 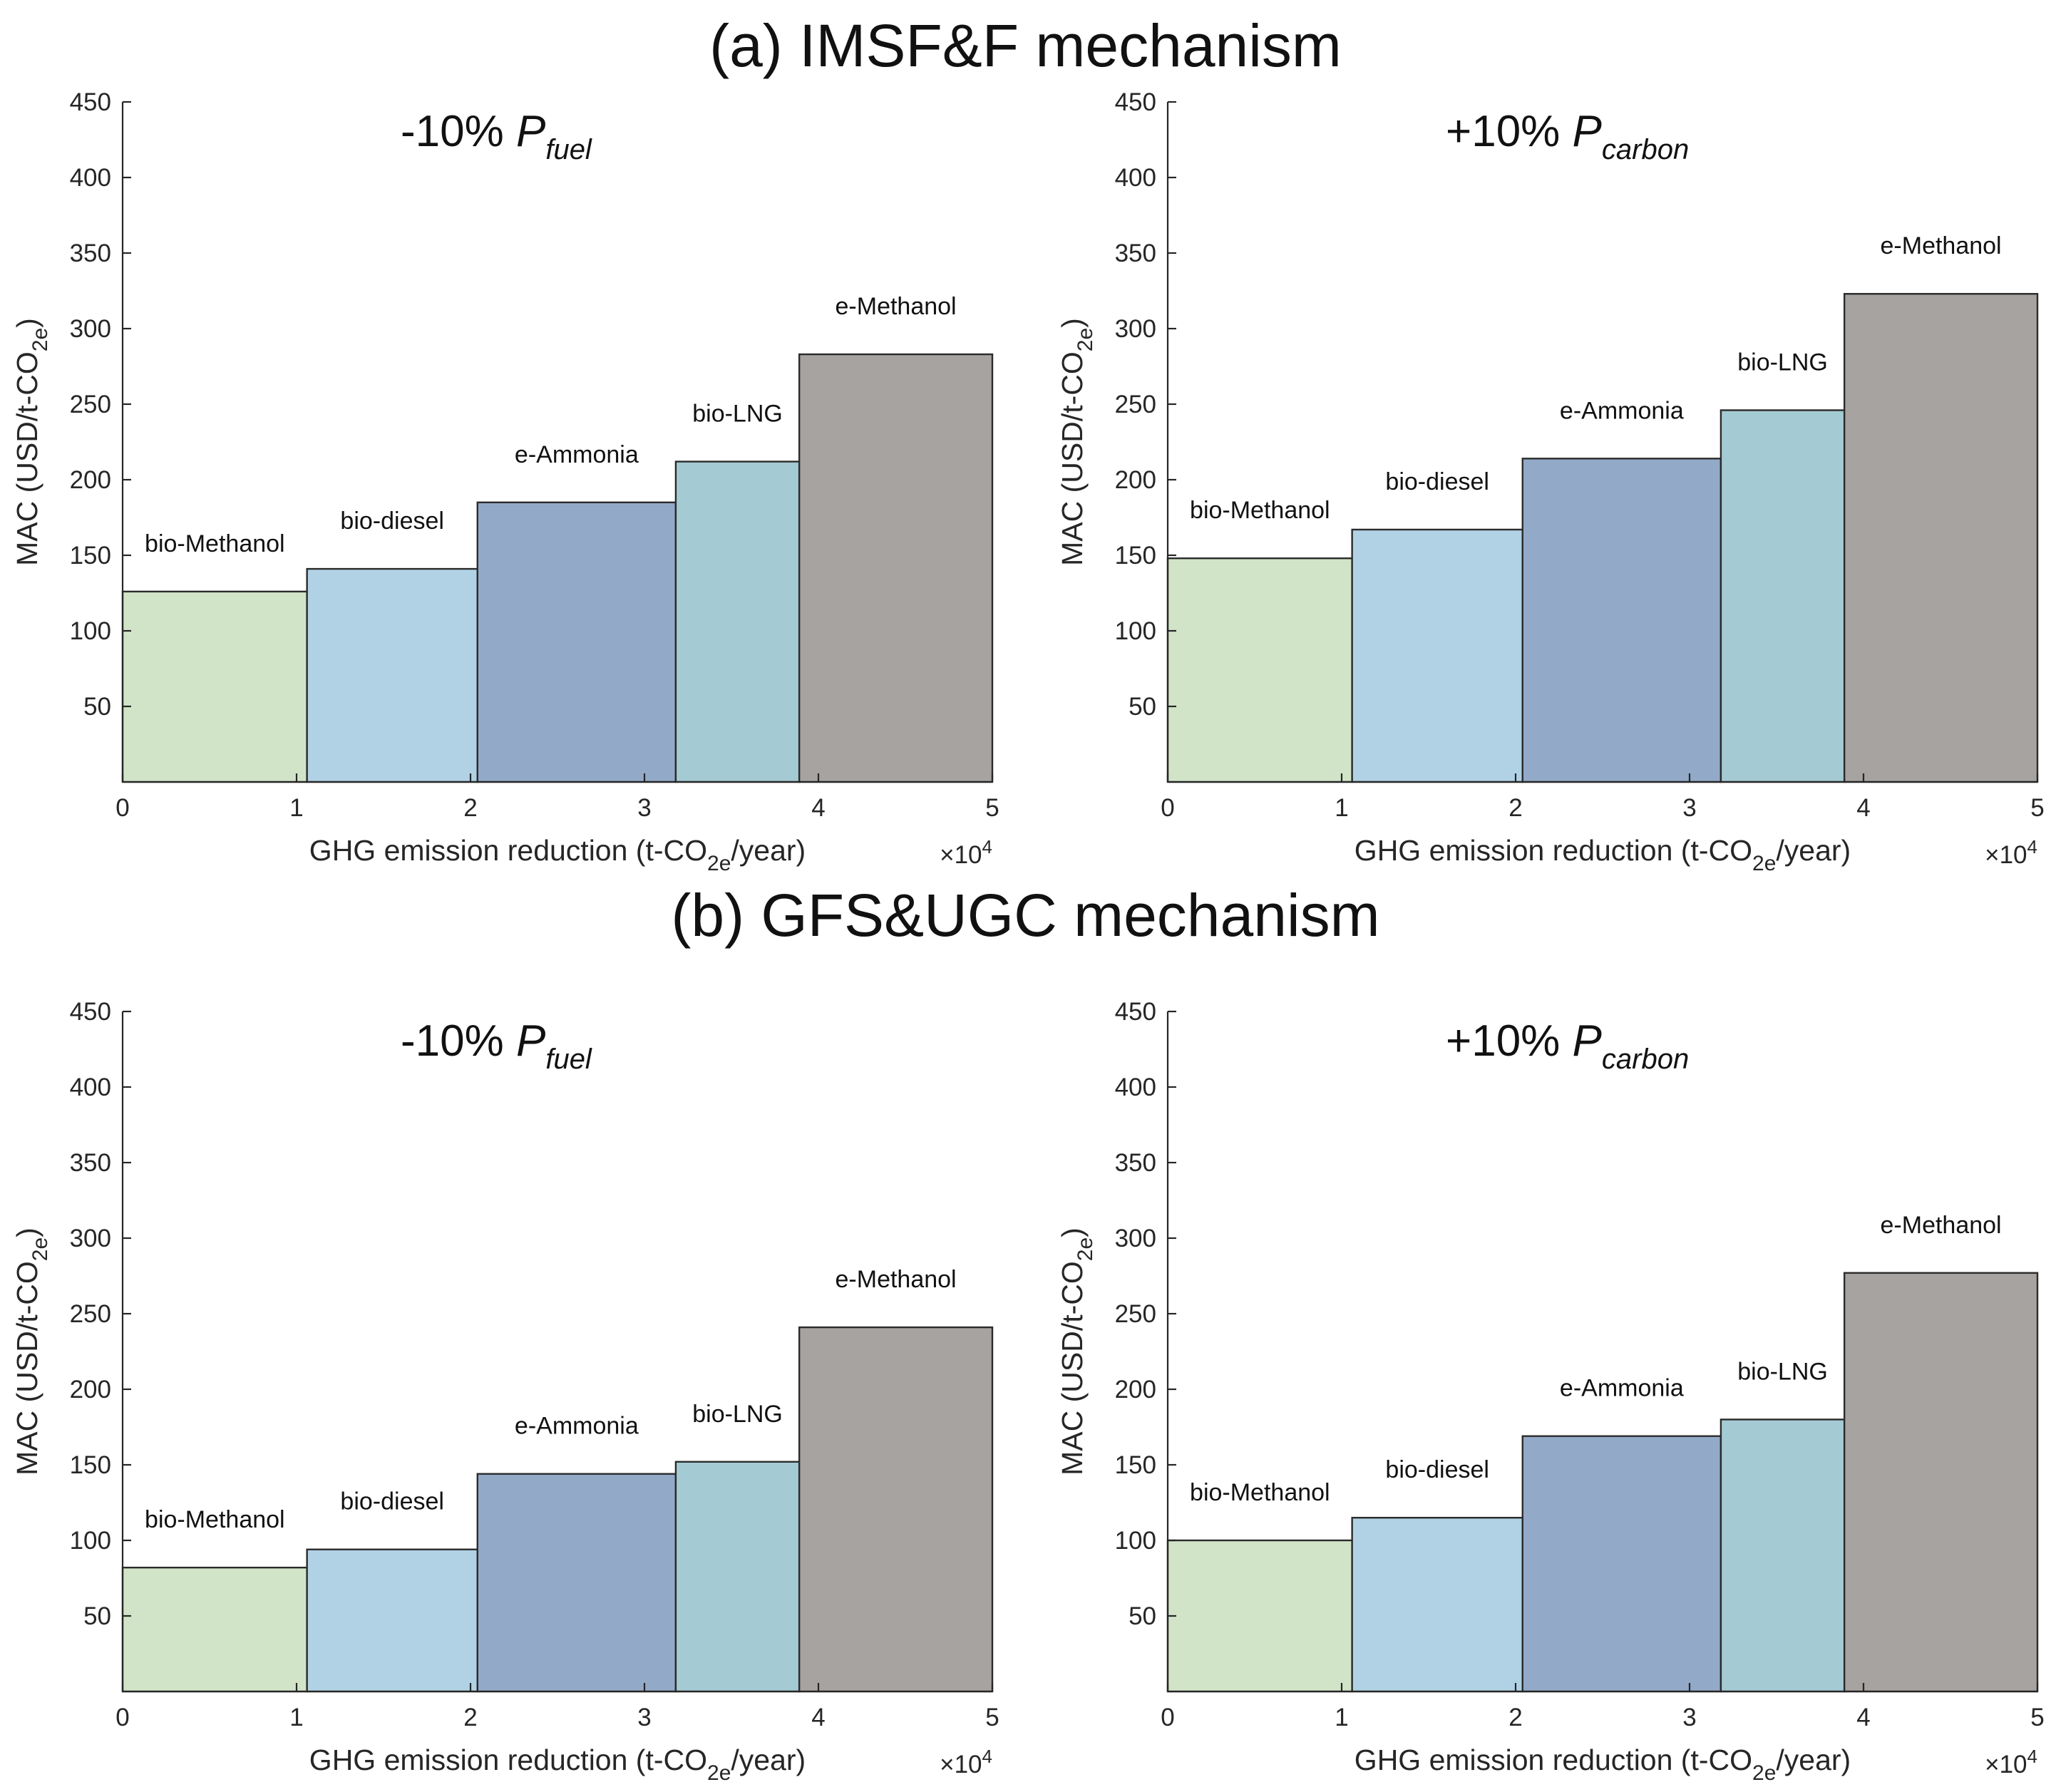 What do you see at coordinates (1025, 46) in the screenshot?
I see `section-title-a: (a) IMSF&F mechanism` at bounding box center [1025, 46].